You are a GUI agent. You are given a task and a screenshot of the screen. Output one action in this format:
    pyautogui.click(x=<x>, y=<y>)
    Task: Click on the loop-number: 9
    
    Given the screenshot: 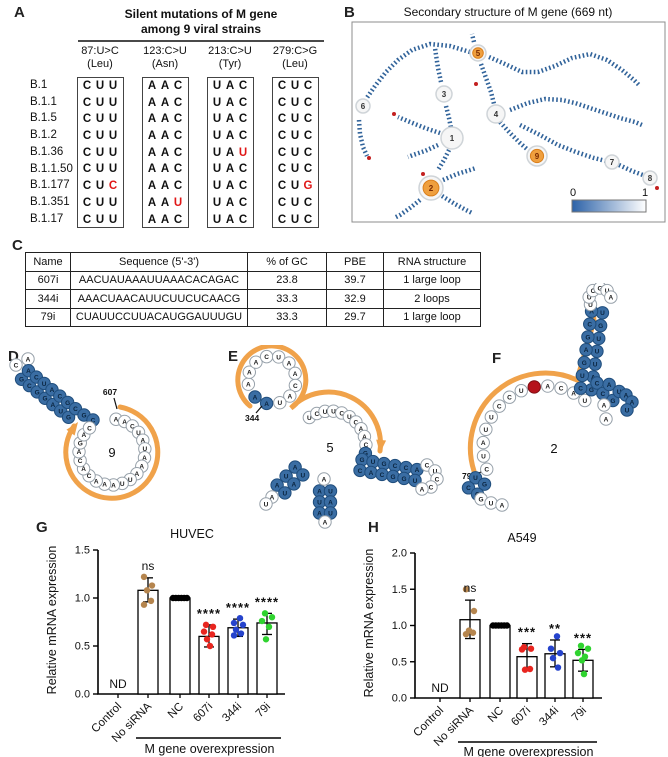 What is the action you would take?
    pyautogui.click(x=111, y=452)
    